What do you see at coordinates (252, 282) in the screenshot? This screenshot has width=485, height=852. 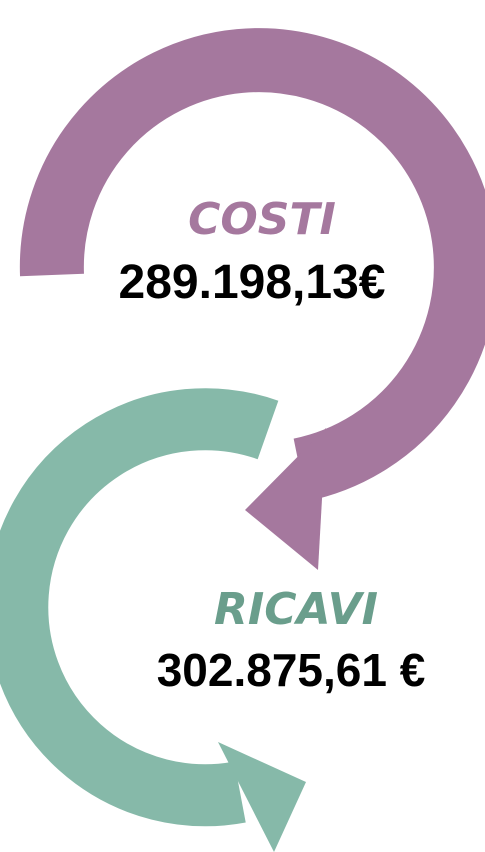 I see `costs-amount: 289.198,13€` at bounding box center [252, 282].